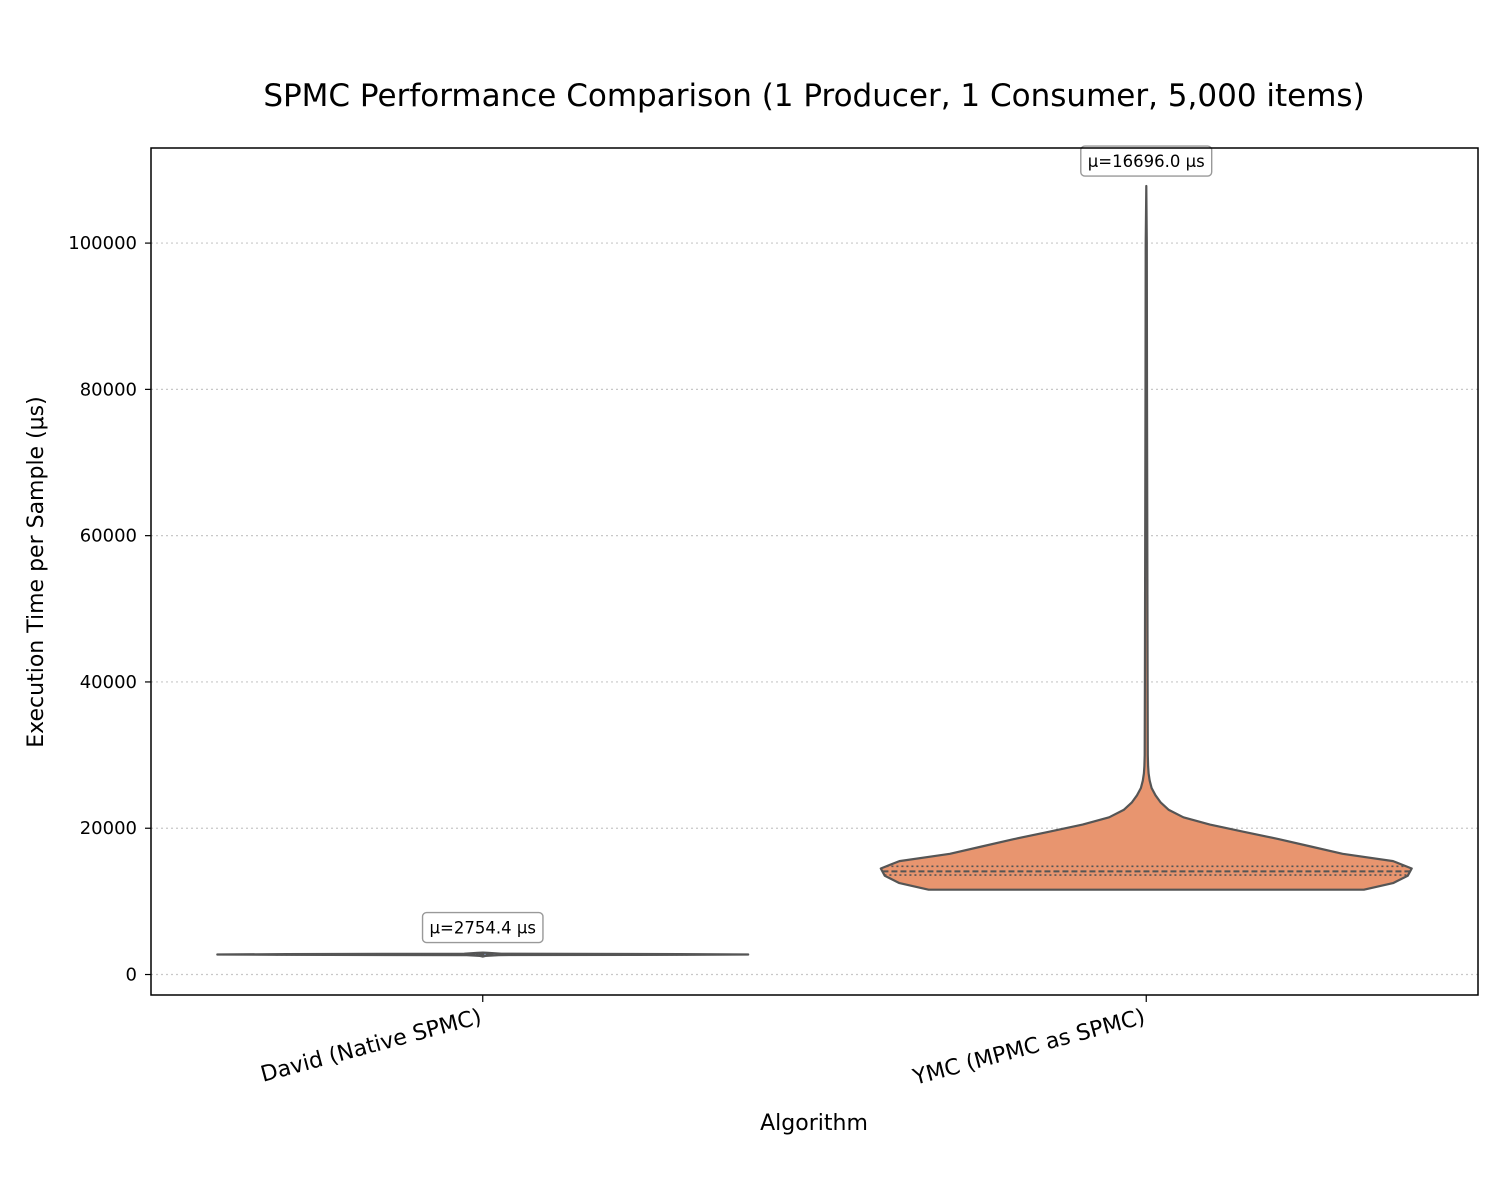 The image size is (1500, 1200). Describe the element at coordinates (108, 828) in the screenshot. I see `y-tick-label: 20000` at that location.